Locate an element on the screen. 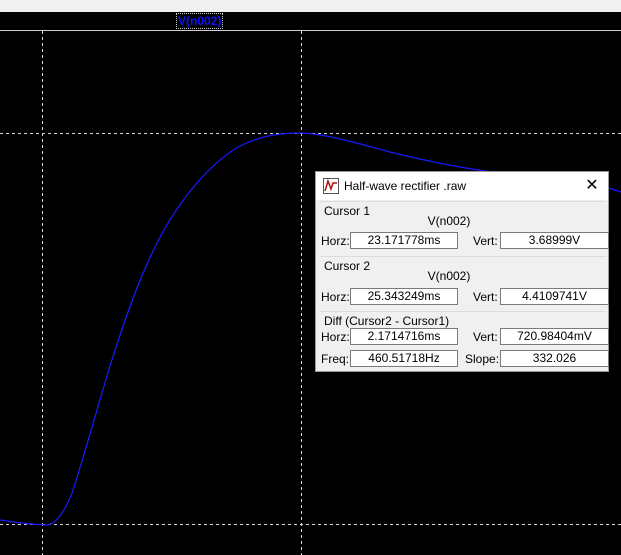  diff-slope-field: 332.026 is located at coordinates (554, 358).